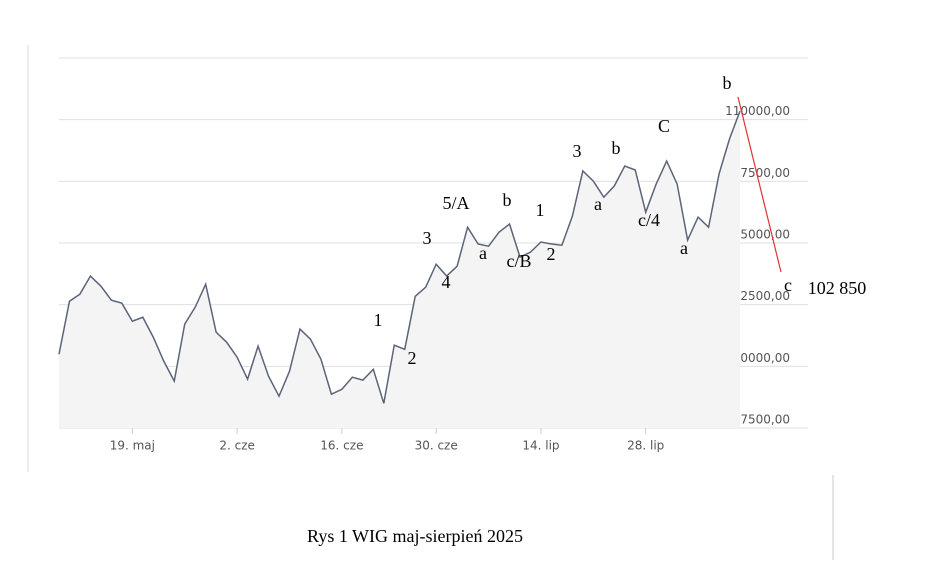 The width and height of the screenshot is (931, 562). I want to click on x-tick-label: 19. maj, so click(132, 446).